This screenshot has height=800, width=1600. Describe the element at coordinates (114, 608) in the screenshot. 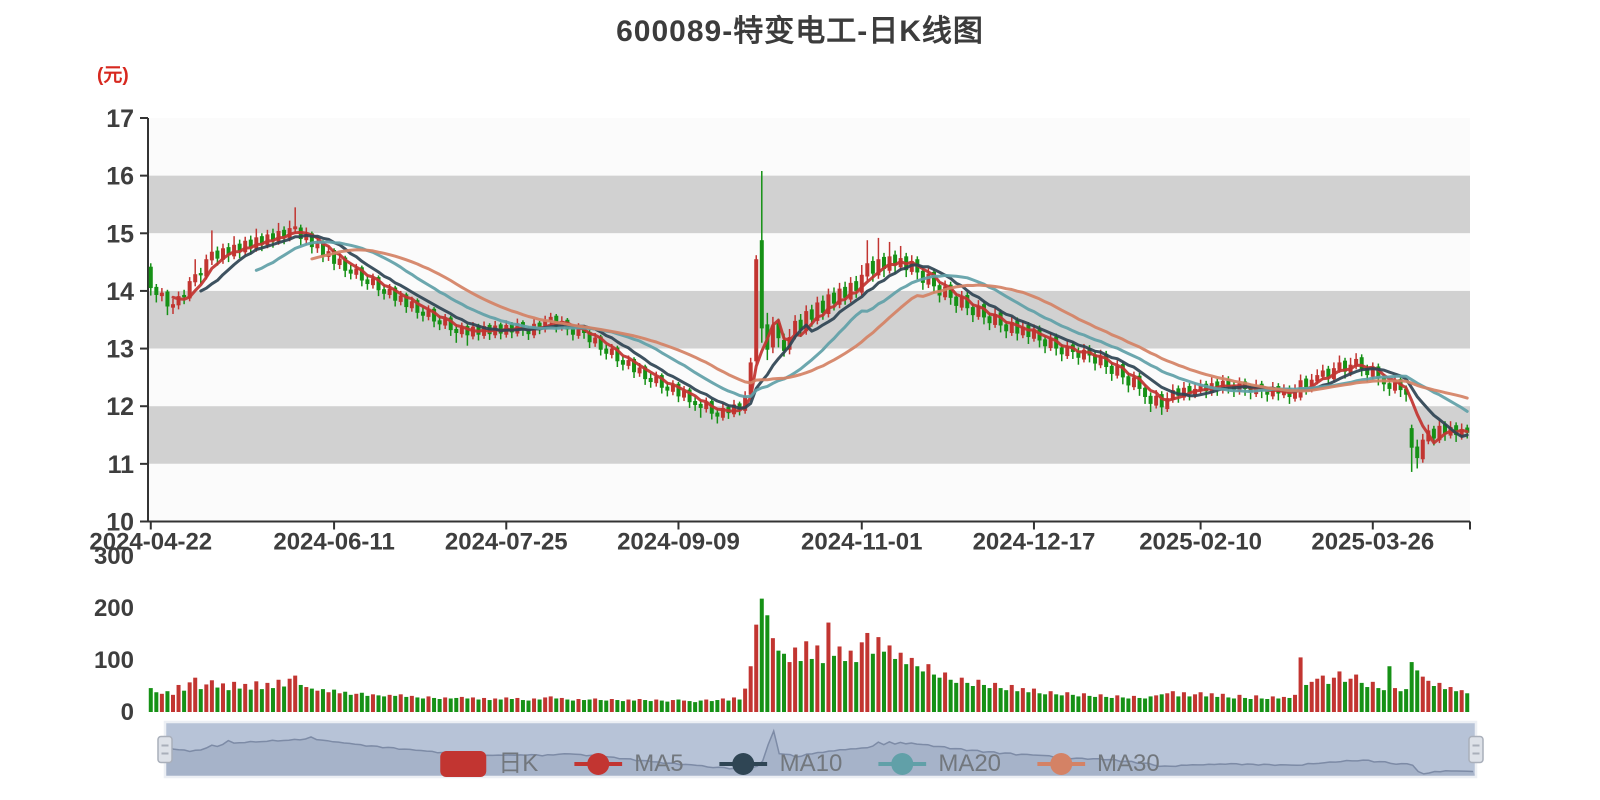

I see `svg-text: 200` at that location.